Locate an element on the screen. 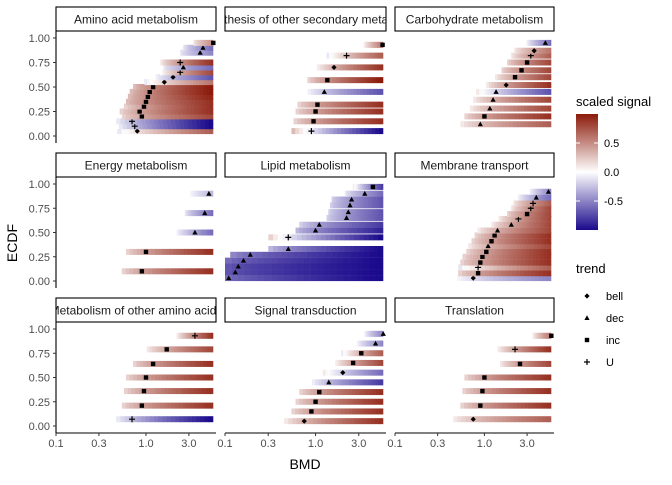 Image resolution: width=672 pixels, height=485 pixels. shape-legend-entry: U is located at coordinates (599, 363).